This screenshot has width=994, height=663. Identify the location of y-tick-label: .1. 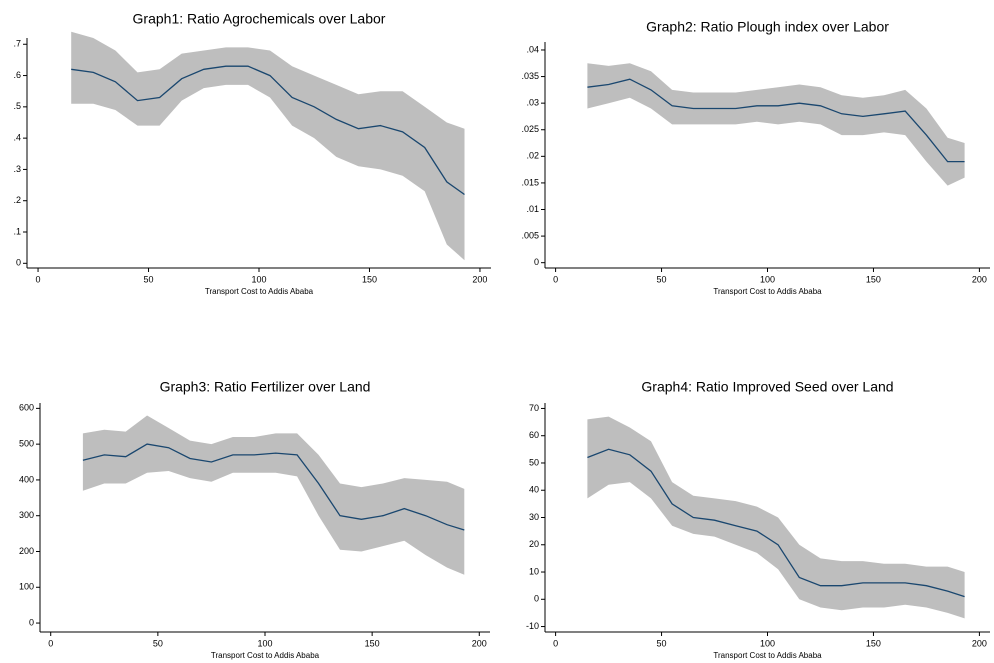
(17, 231).